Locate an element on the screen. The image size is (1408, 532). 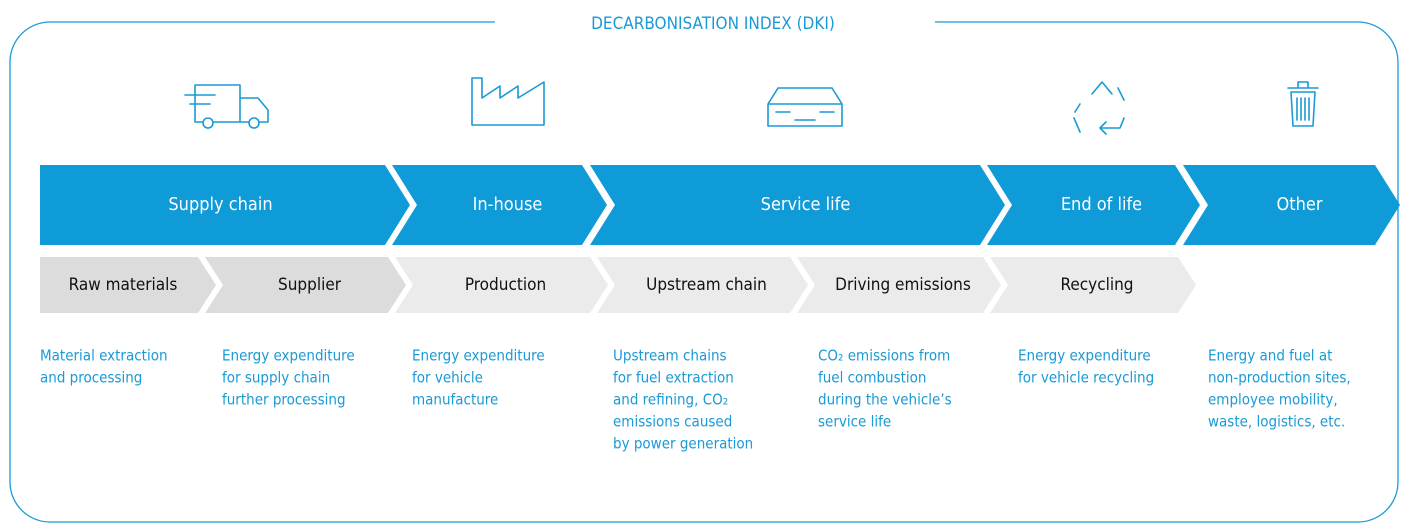
description-line: for supply chain is located at coordinates (276, 378).